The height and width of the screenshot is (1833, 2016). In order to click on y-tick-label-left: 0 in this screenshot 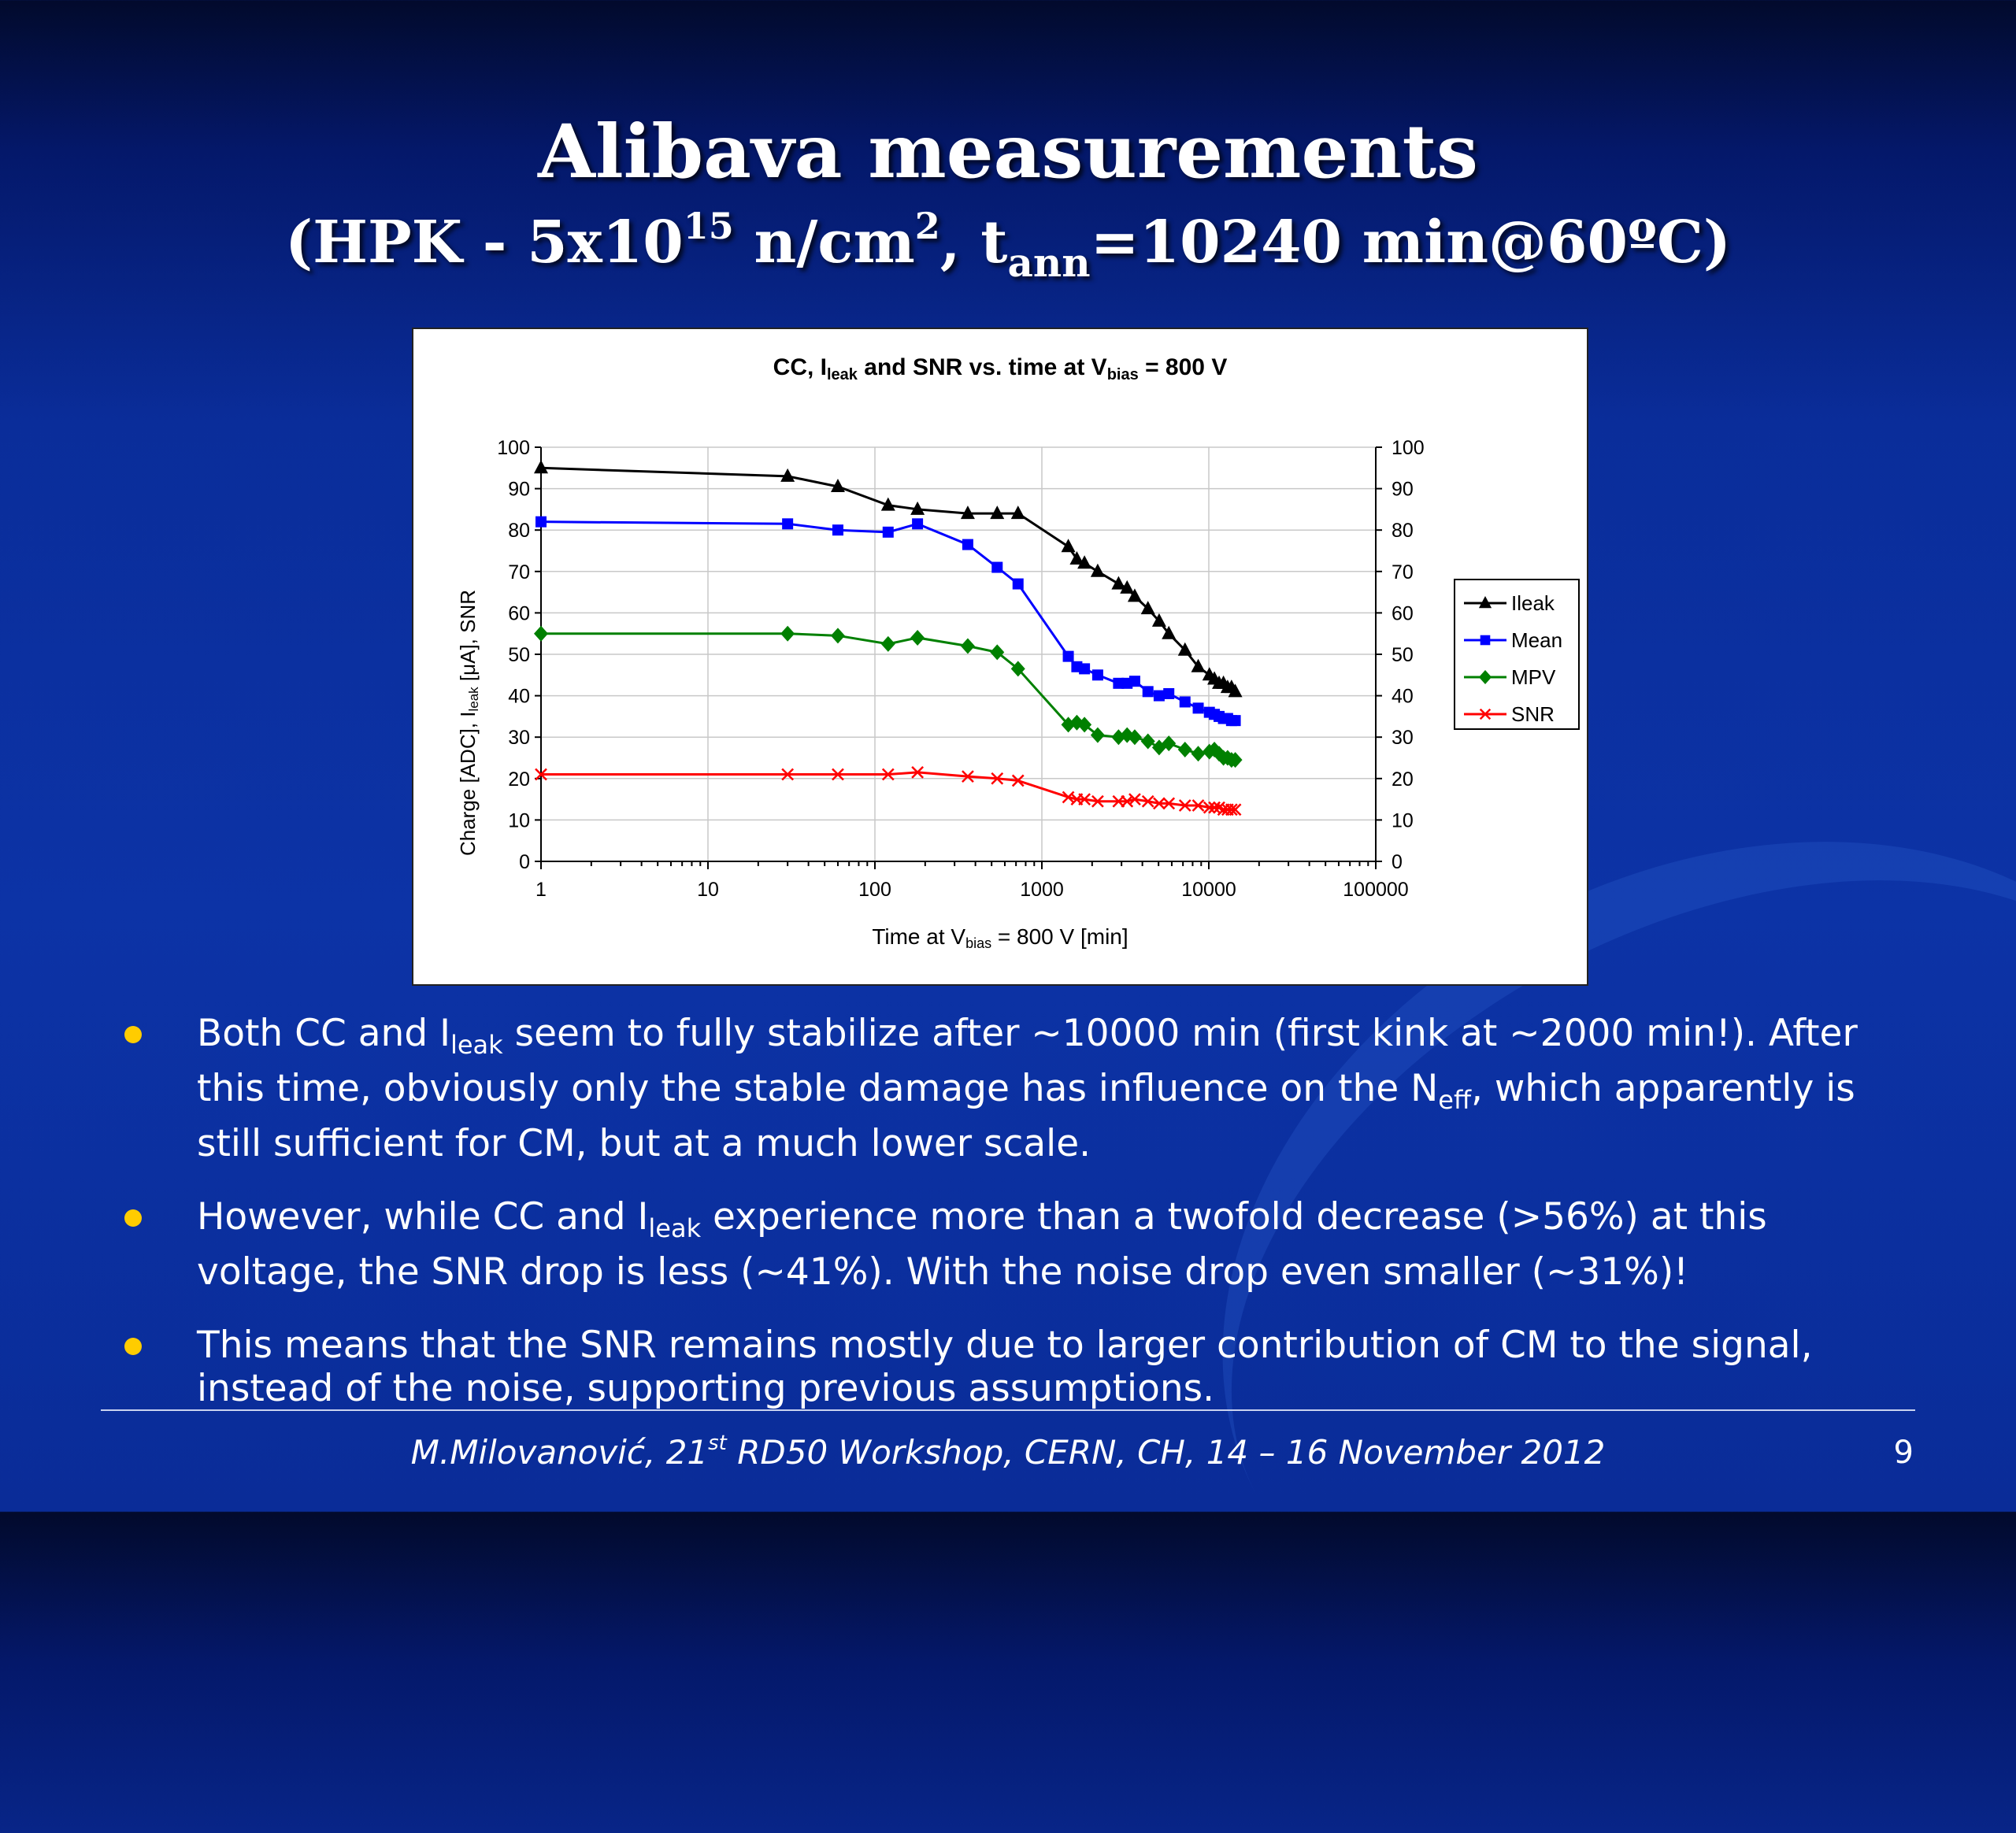, I will do `click(524, 862)`.